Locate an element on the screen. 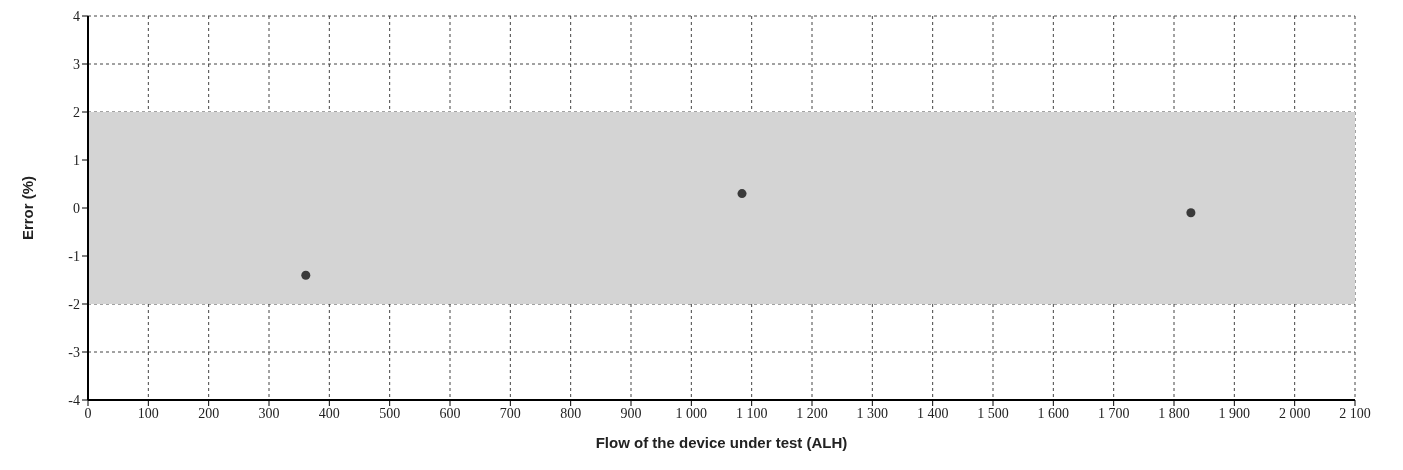 The image size is (1403, 470). y-tick-label: 3 is located at coordinates (76, 64).